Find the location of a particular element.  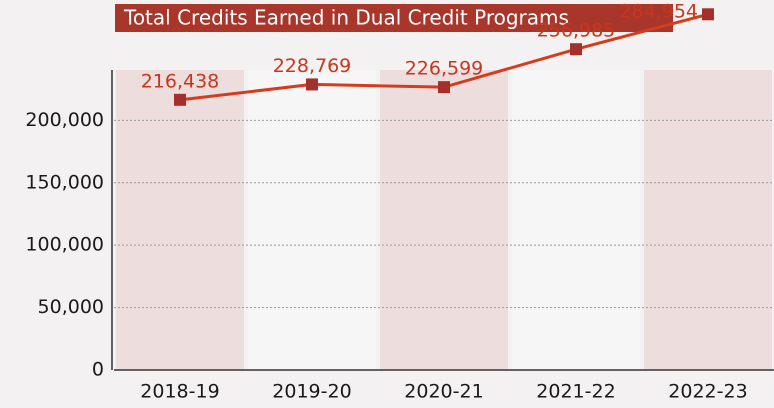

x-tick-label: 2022-23 is located at coordinates (707, 392).